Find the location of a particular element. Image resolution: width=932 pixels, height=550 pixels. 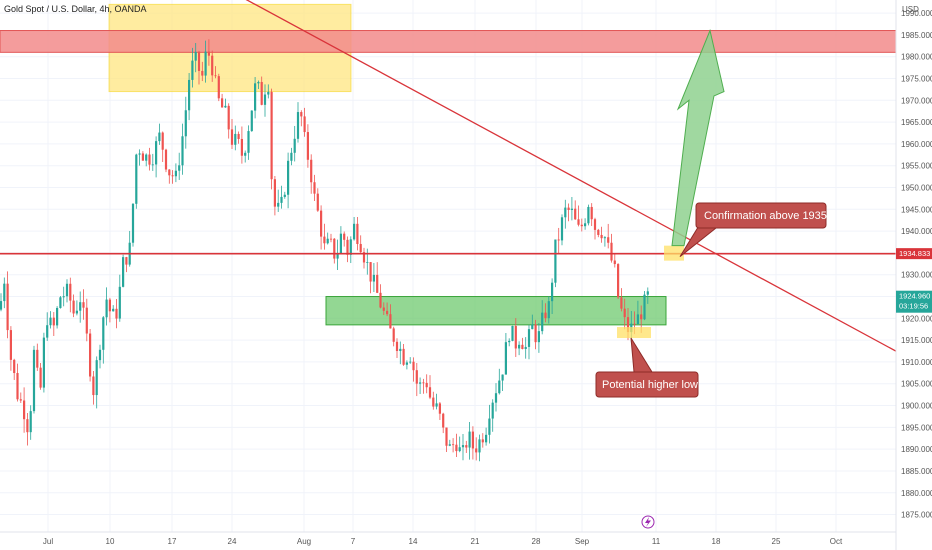

callout-label: Potential higher low is located at coordinates (650, 385).